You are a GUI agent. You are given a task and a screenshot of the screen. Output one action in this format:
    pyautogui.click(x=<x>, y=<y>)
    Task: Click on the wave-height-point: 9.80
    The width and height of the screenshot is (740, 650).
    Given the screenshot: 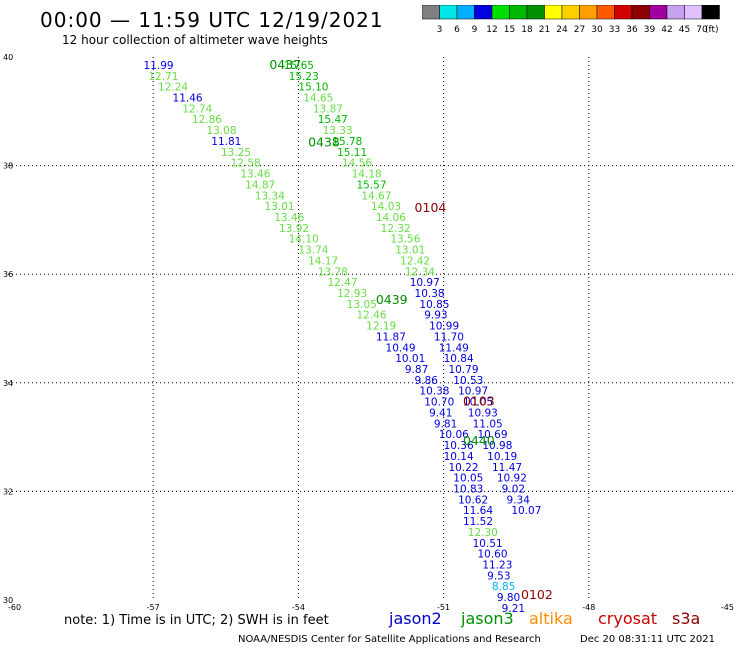 What is the action you would take?
    pyautogui.click(x=508, y=598)
    